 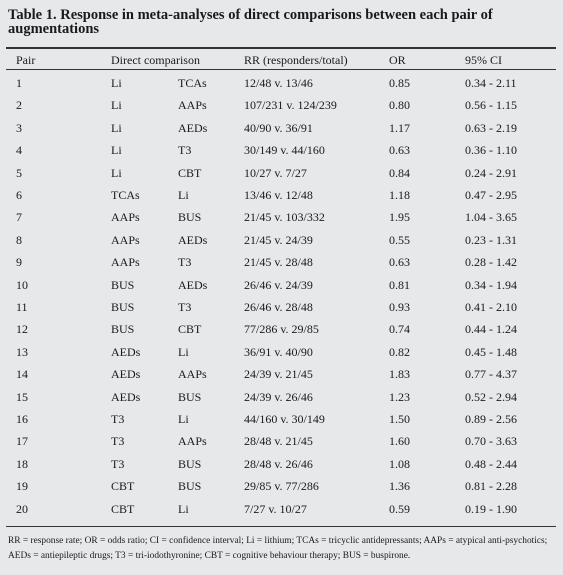 I want to click on cell-pair: 16, so click(x=22, y=419).